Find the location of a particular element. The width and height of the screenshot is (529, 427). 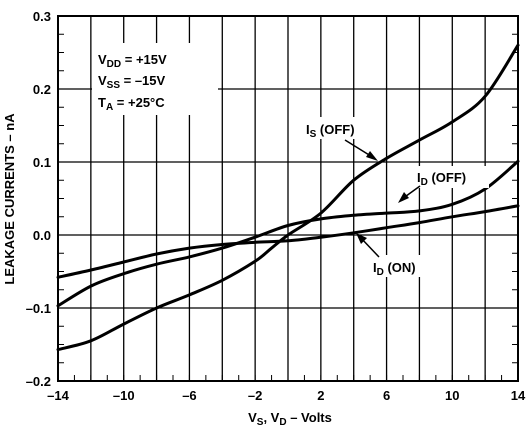

y-tick-label-4: 0.2 is located at coordinates (42, 89).